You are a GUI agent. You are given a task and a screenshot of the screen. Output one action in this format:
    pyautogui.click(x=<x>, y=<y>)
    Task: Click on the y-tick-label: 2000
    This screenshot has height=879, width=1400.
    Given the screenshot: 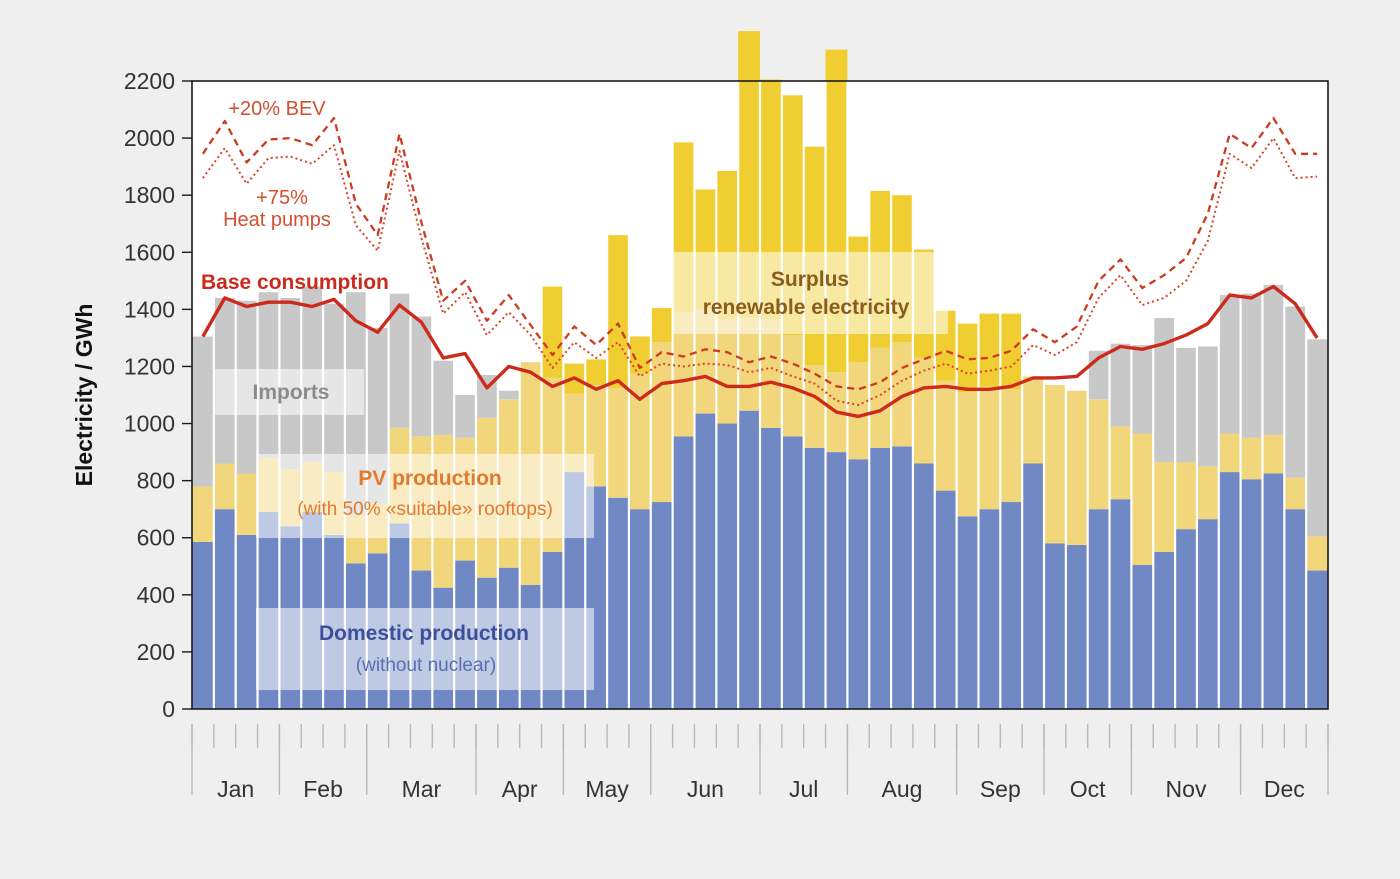 What is the action you would take?
    pyautogui.click(x=149, y=138)
    